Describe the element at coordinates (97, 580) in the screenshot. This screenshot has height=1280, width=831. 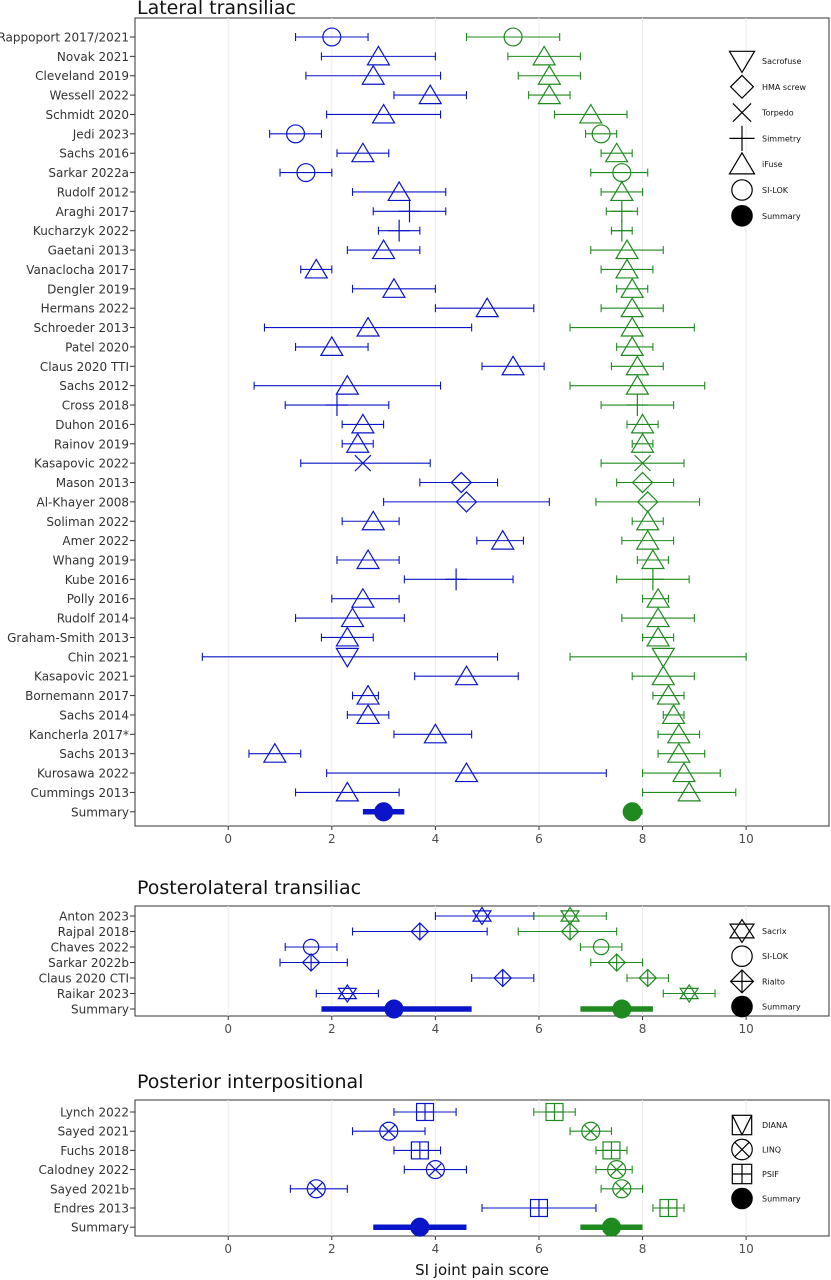
I see `study-label: Kube 2016` at that location.